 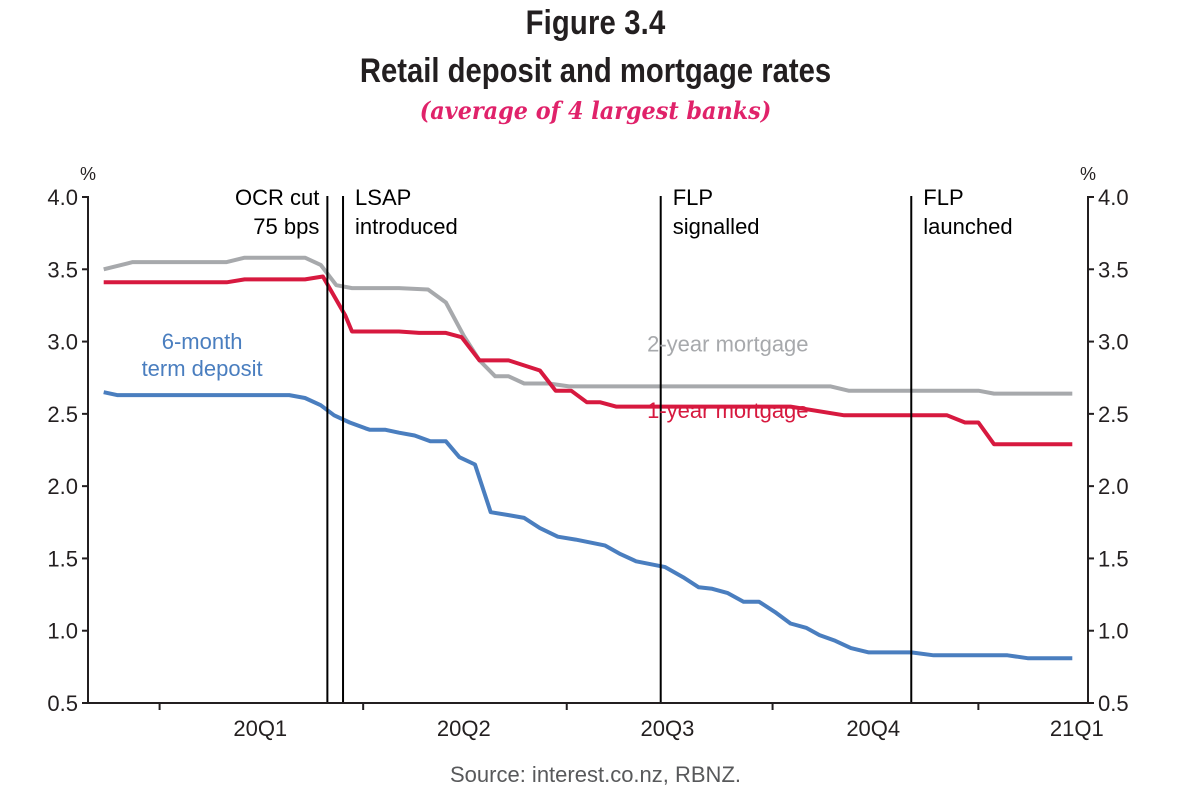 What do you see at coordinates (1113, 558) in the screenshot?
I see `y-tick-label-right: 1.5` at bounding box center [1113, 558].